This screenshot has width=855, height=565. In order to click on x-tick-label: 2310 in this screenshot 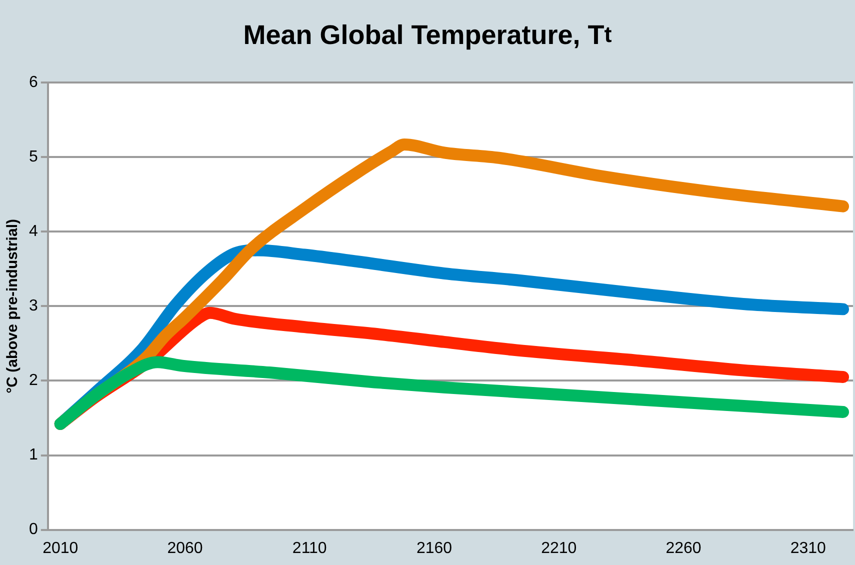, I will do `click(808, 548)`.